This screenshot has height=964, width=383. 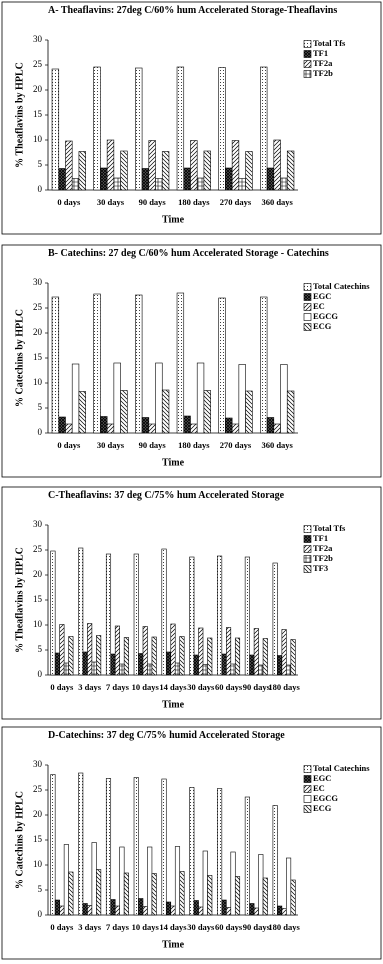 I want to click on y-tick-label: 30, so click(x=38, y=282).